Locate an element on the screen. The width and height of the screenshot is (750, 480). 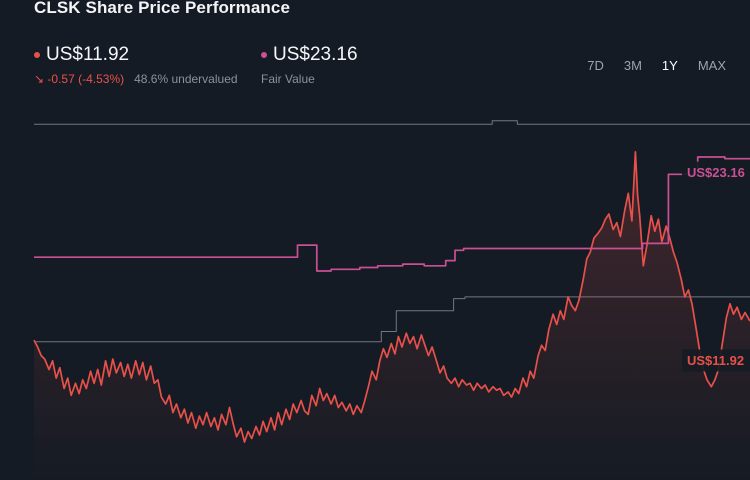
tab-7d: 7D is located at coordinates (595, 65).